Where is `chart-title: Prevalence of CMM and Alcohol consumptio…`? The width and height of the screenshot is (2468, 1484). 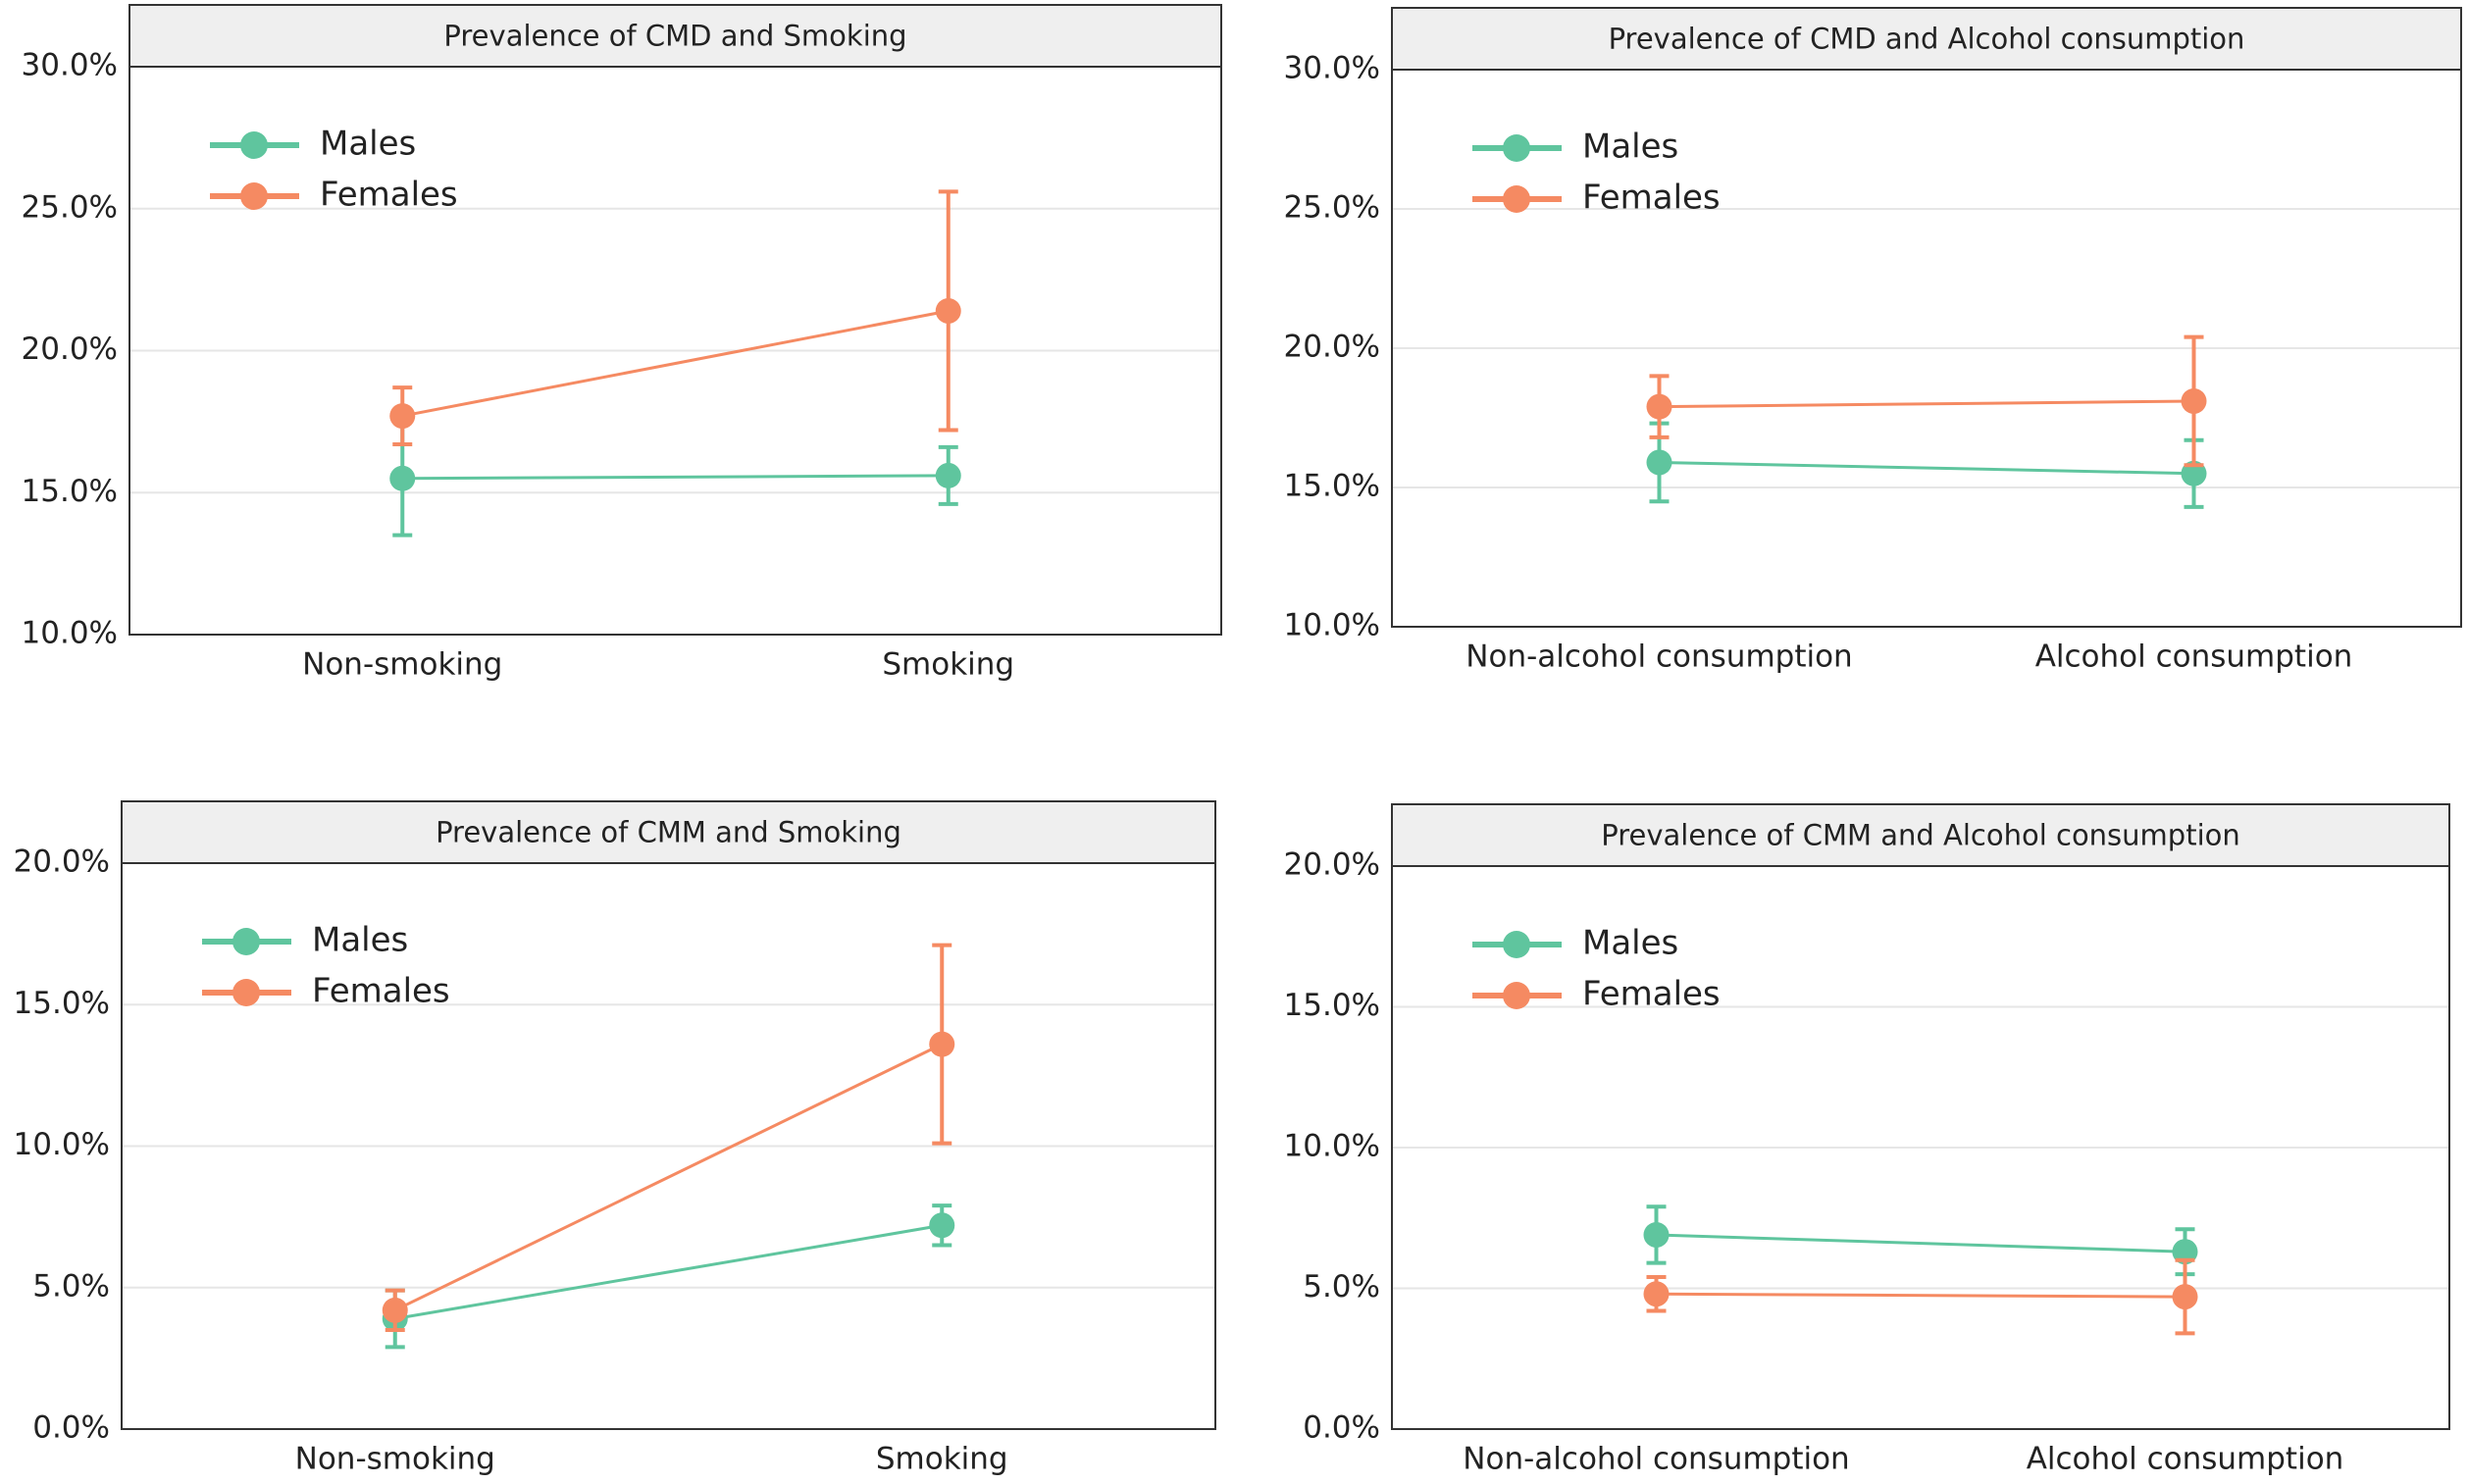
chart-title: Prevalence of CMM and Alcohol consumptio… is located at coordinates (1920, 836).